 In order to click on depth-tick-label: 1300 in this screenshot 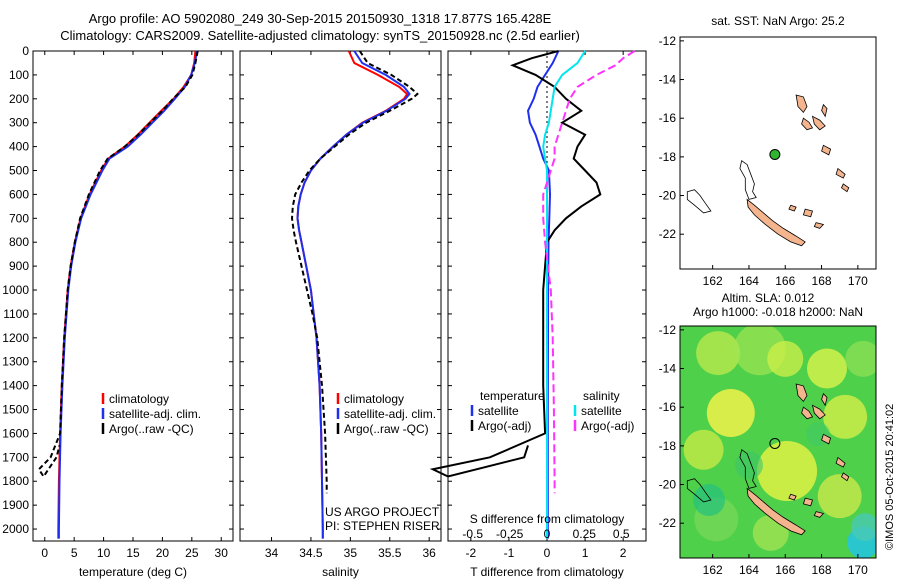, I will do `click(15, 362)`.